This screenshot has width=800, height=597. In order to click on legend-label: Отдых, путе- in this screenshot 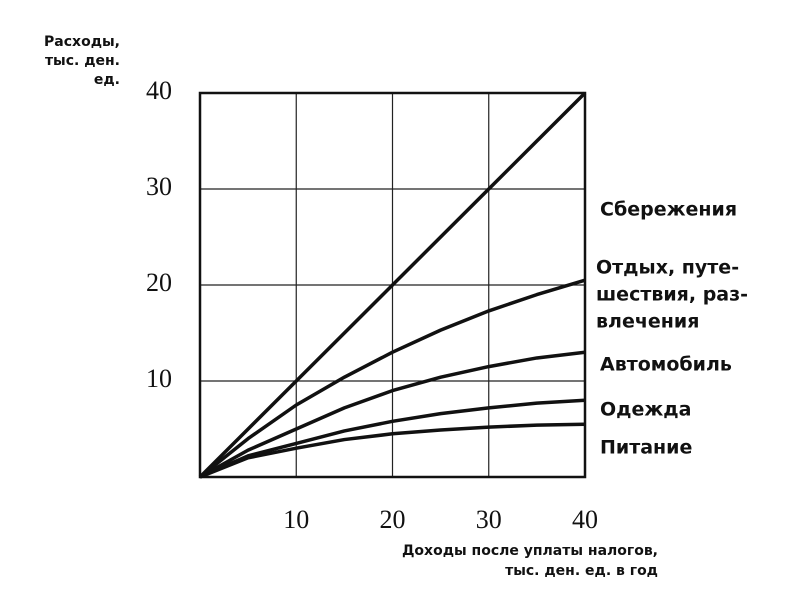, I will do `click(667, 268)`.